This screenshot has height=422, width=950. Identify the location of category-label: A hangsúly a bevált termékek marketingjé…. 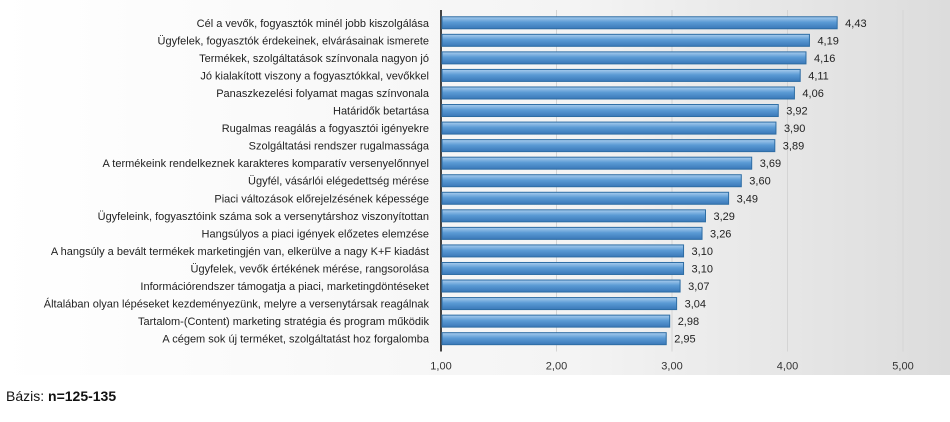
(240, 252).